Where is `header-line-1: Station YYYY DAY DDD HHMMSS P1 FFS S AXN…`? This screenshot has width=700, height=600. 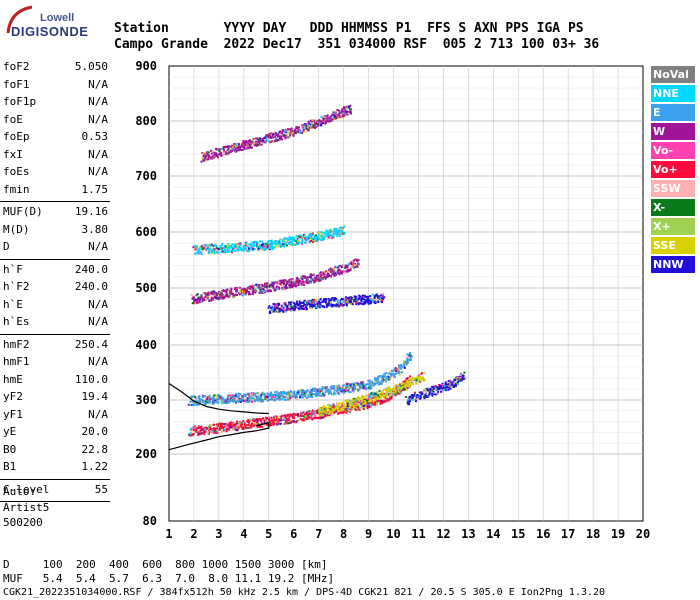 header-line-1: Station YYYY DAY DDD HHMMSS P1 FFS S AXN… is located at coordinates (349, 28).